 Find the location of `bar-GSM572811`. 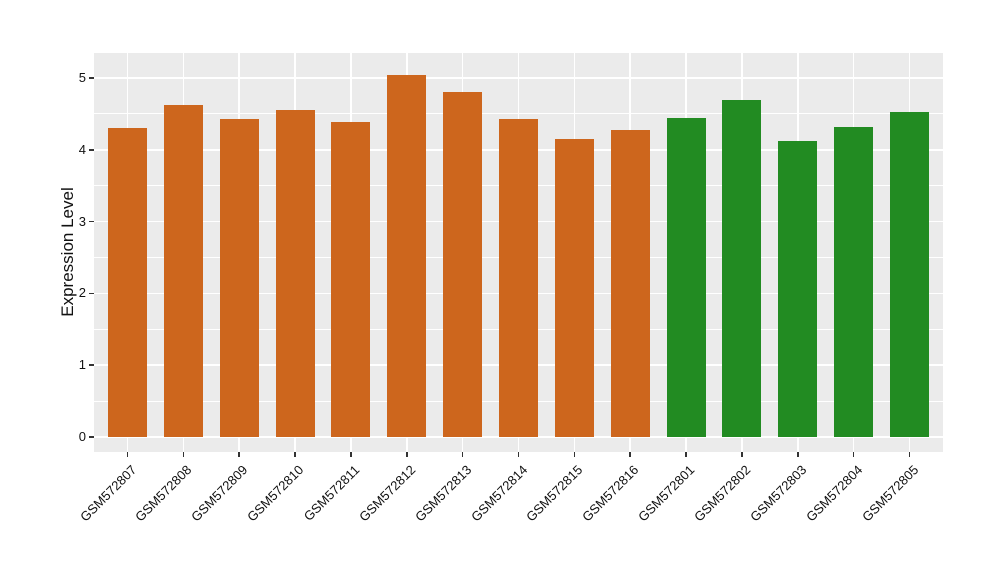

bar-GSM572811 is located at coordinates (351, 279).